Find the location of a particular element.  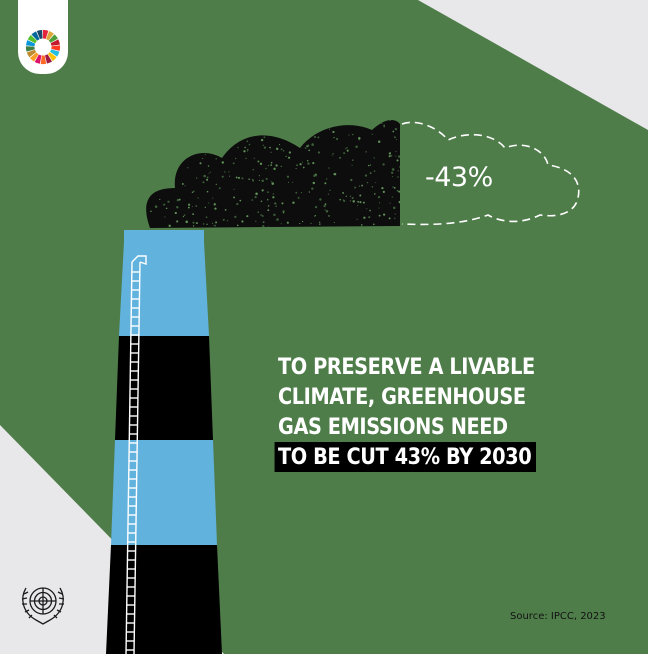

ladder is located at coordinates (136, 454).